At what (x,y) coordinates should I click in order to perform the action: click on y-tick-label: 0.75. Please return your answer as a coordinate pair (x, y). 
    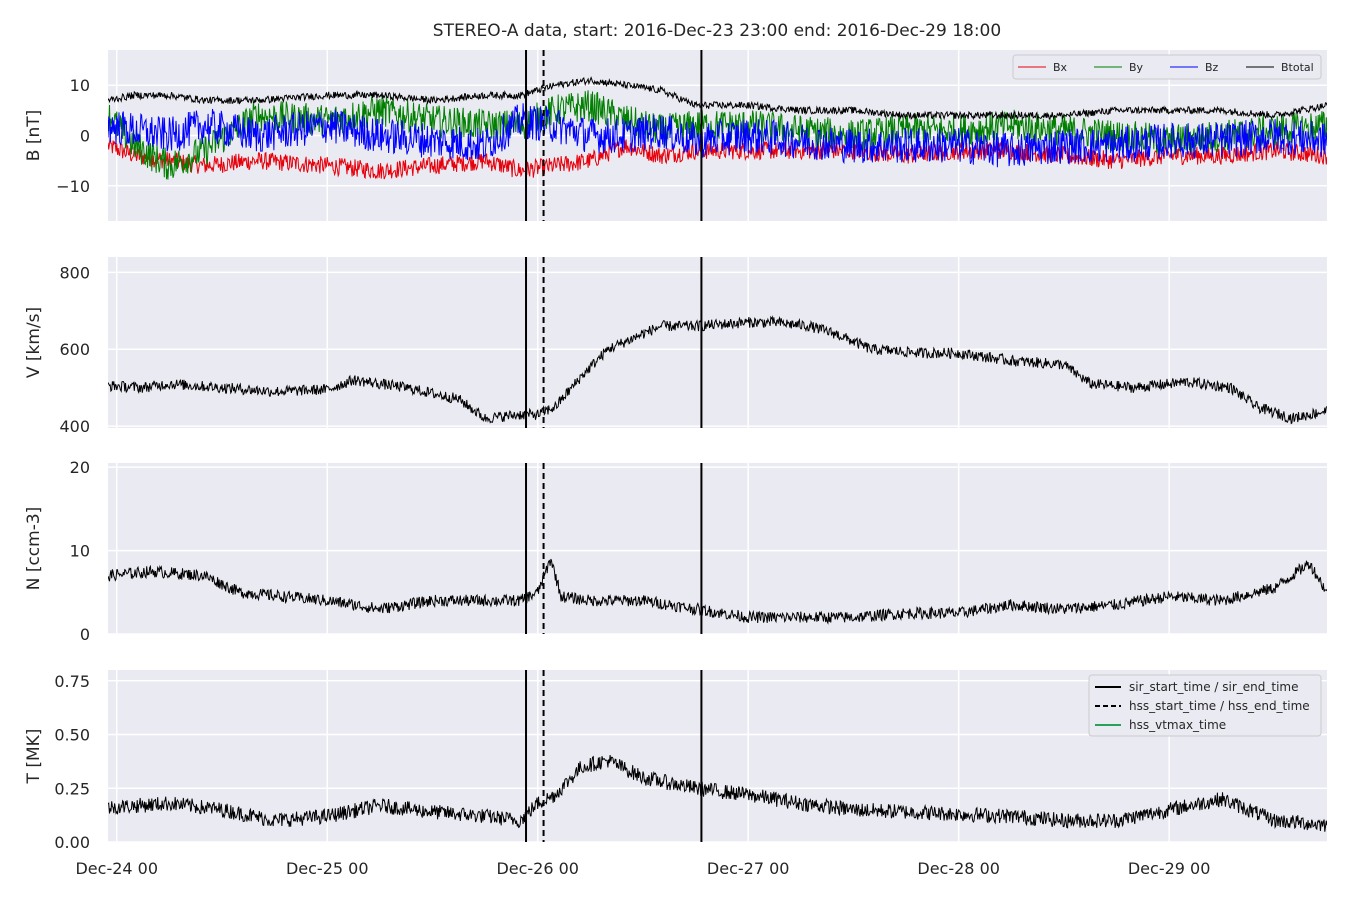
    Looking at the image, I should click on (72, 681).